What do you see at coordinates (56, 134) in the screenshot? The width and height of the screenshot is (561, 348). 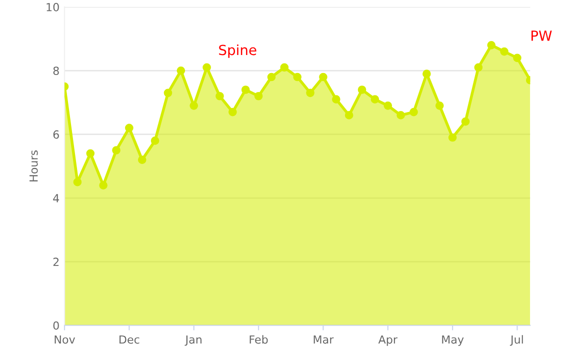 I see `y-tick-label: 6` at bounding box center [56, 134].